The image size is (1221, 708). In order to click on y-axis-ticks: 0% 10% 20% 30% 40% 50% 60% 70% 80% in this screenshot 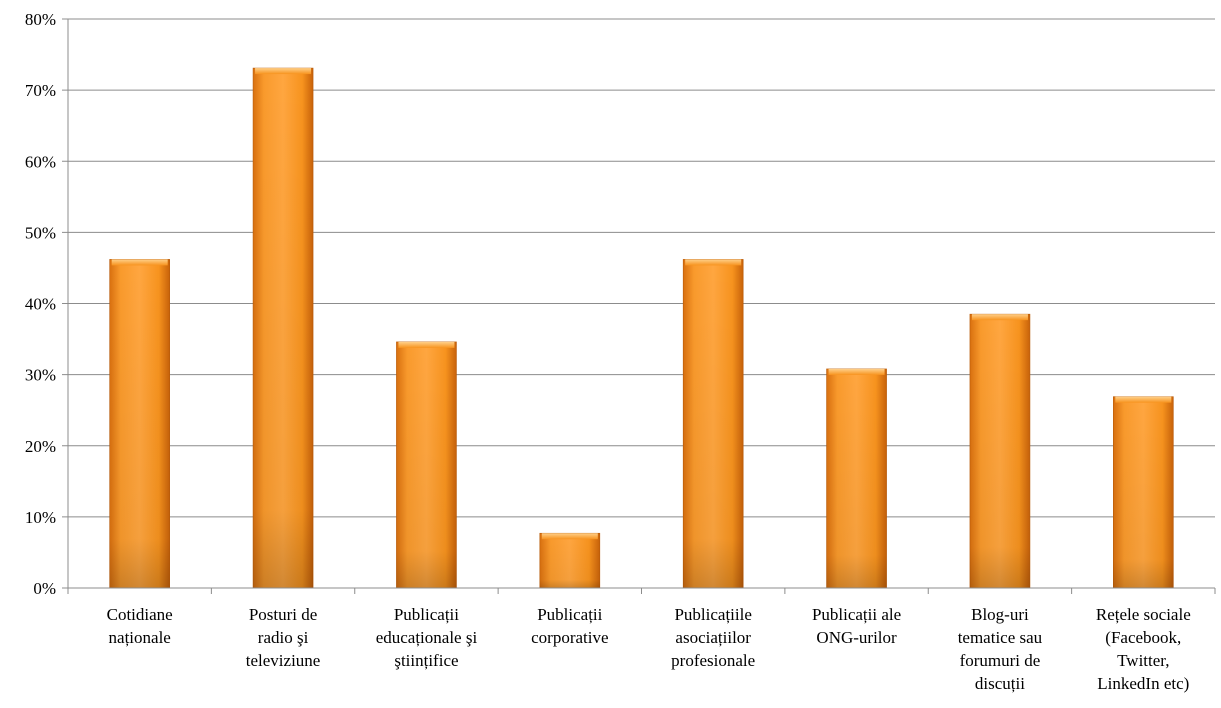, I will do `click(46, 304)`.